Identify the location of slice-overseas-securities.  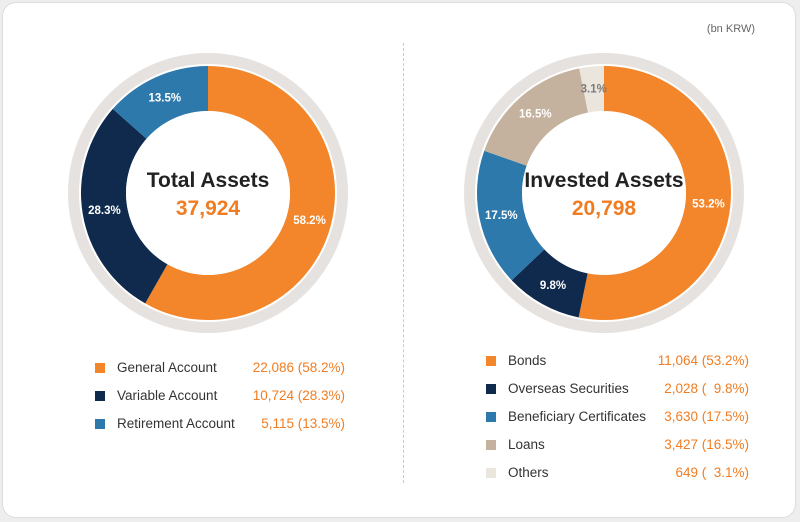
(549, 283).